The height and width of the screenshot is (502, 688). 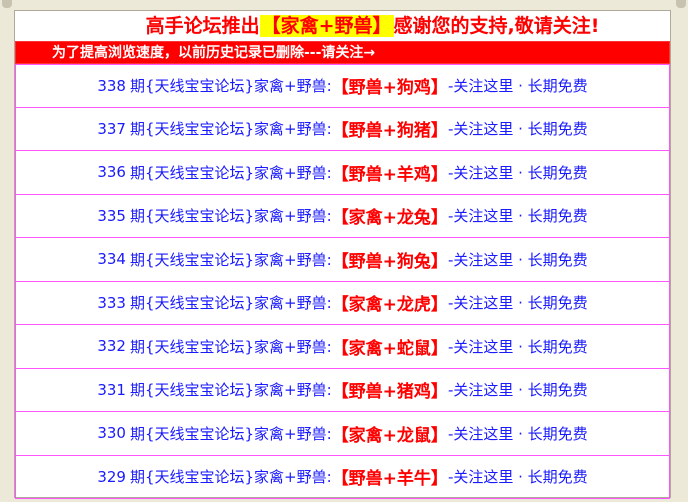 I want to click on issue-number: 335, so click(x=111, y=215).